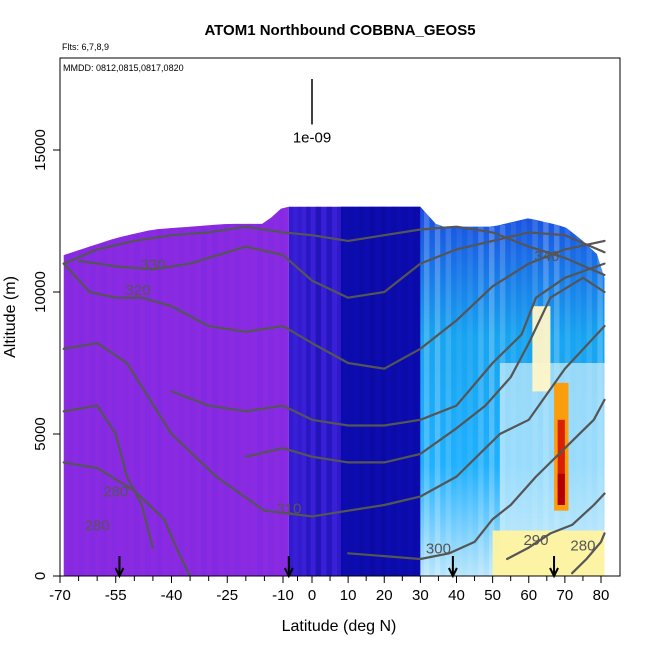  What do you see at coordinates (138, 290) in the screenshot?
I see `contour-label: 320` at bounding box center [138, 290].